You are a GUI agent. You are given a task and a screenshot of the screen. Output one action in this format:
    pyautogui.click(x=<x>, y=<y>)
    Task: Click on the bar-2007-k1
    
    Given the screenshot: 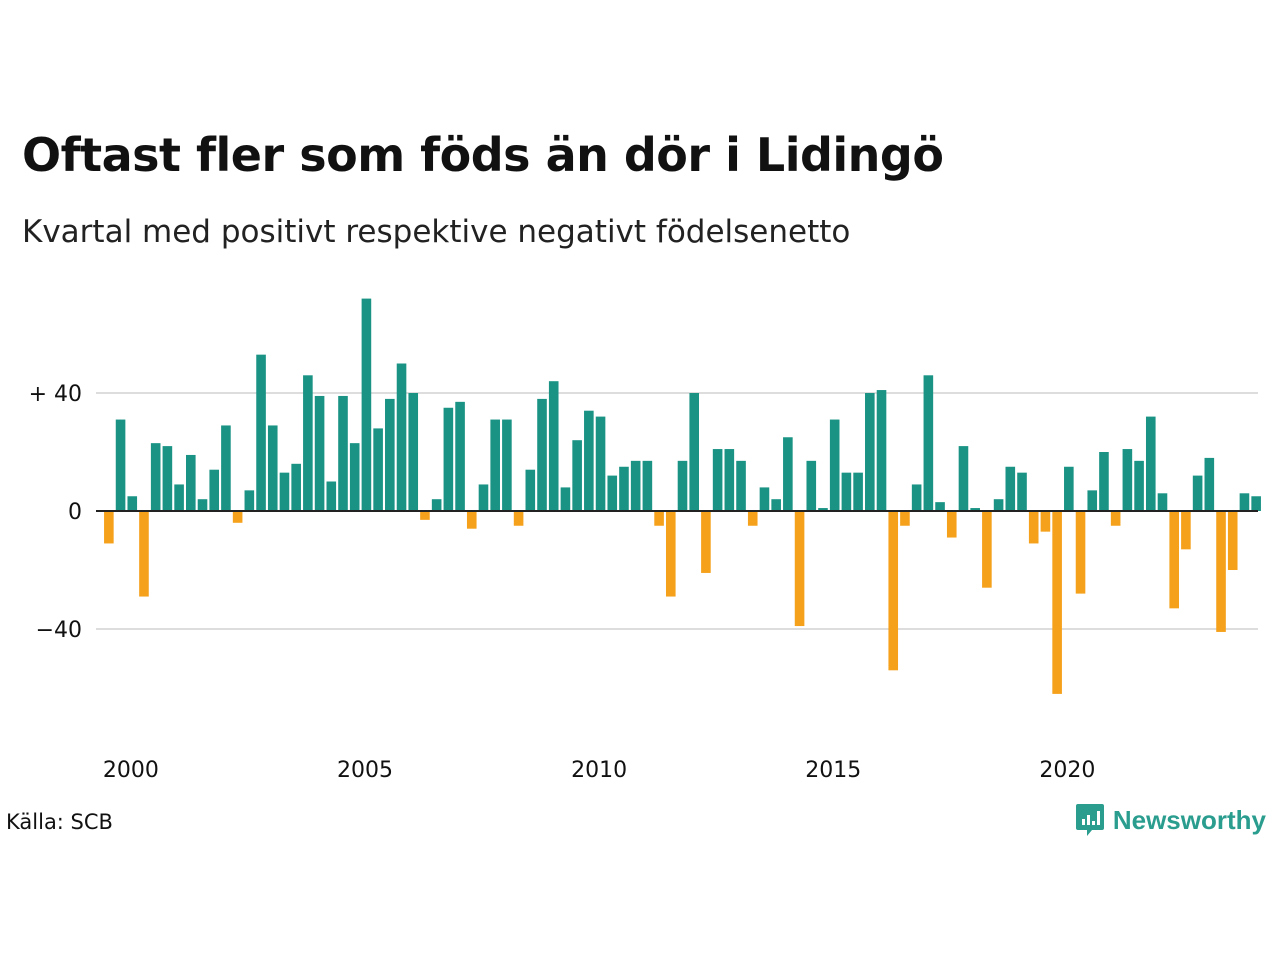 What is the action you would take?
    pyautogui.click(x=436, y=505)
    